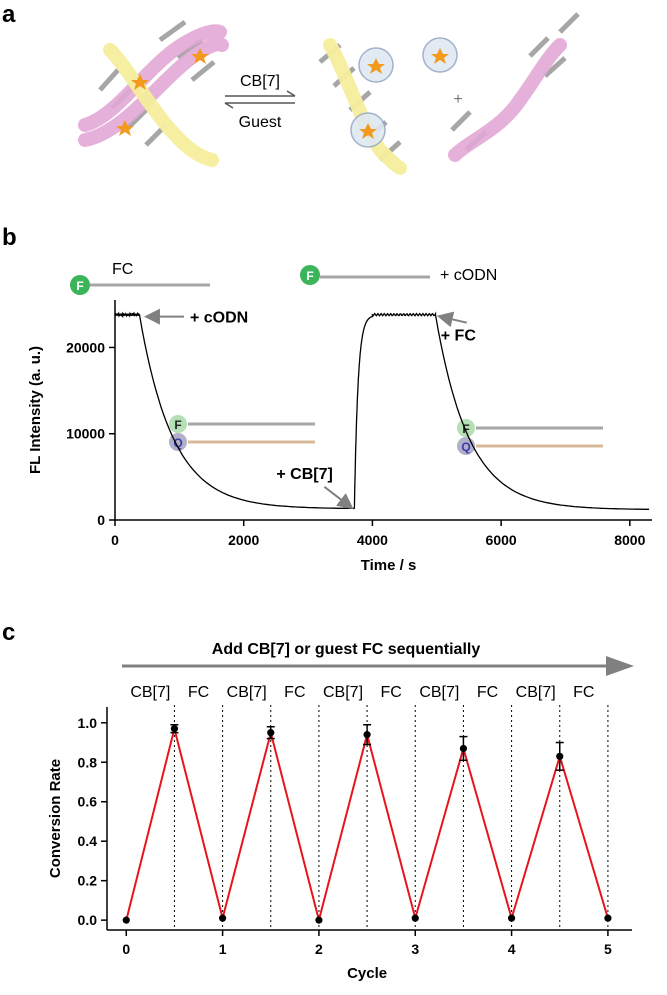 This screenshot has height=995, width=667. I want to click on equilibrium-arrows: CB[7] Guest, so click(260, 102).